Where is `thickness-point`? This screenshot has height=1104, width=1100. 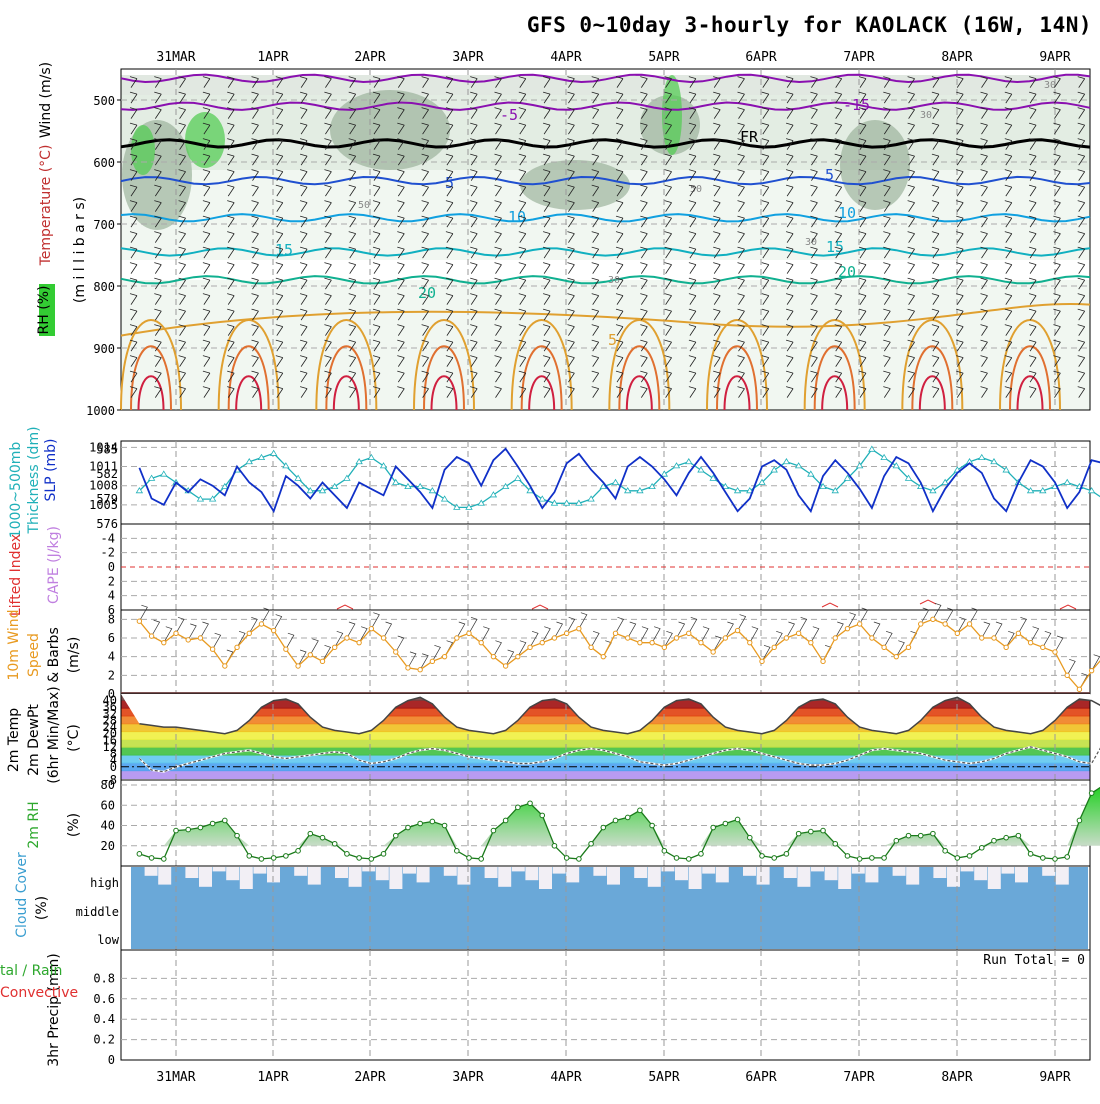 thickness-point is located at coordinates (371, 456).